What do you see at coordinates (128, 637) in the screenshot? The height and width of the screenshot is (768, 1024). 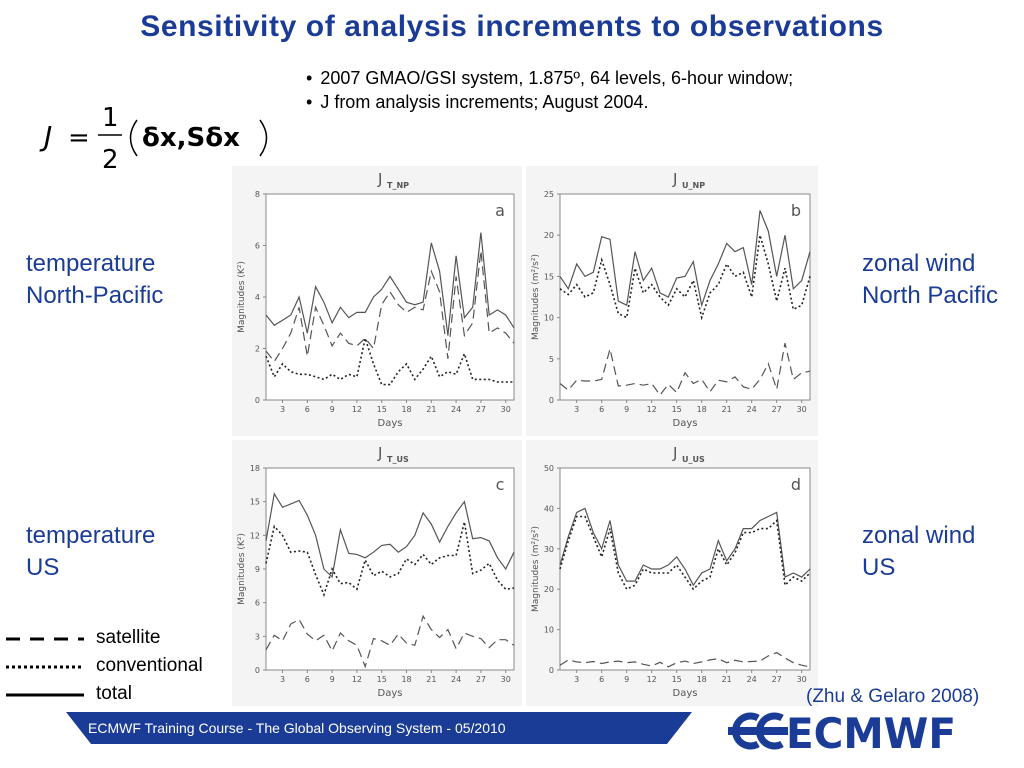 I see `legend-label: satellite` at bounding box center [128, 637].